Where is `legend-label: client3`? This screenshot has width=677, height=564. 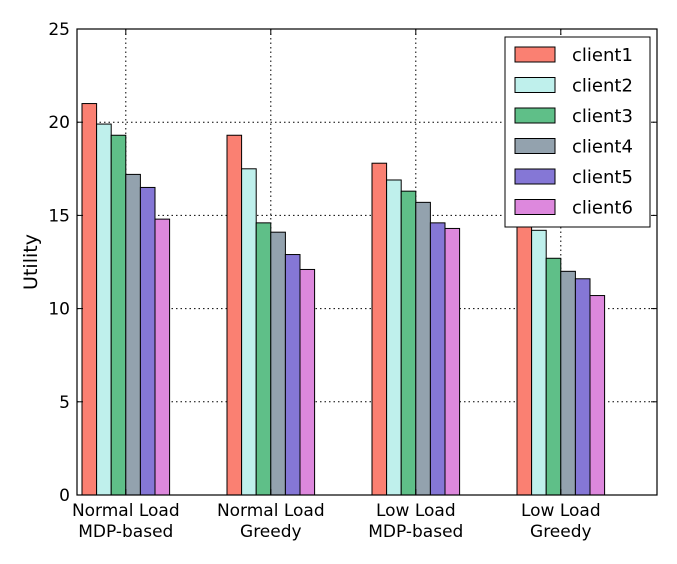 legend-label: client3 is located at coordinates (602, 116).